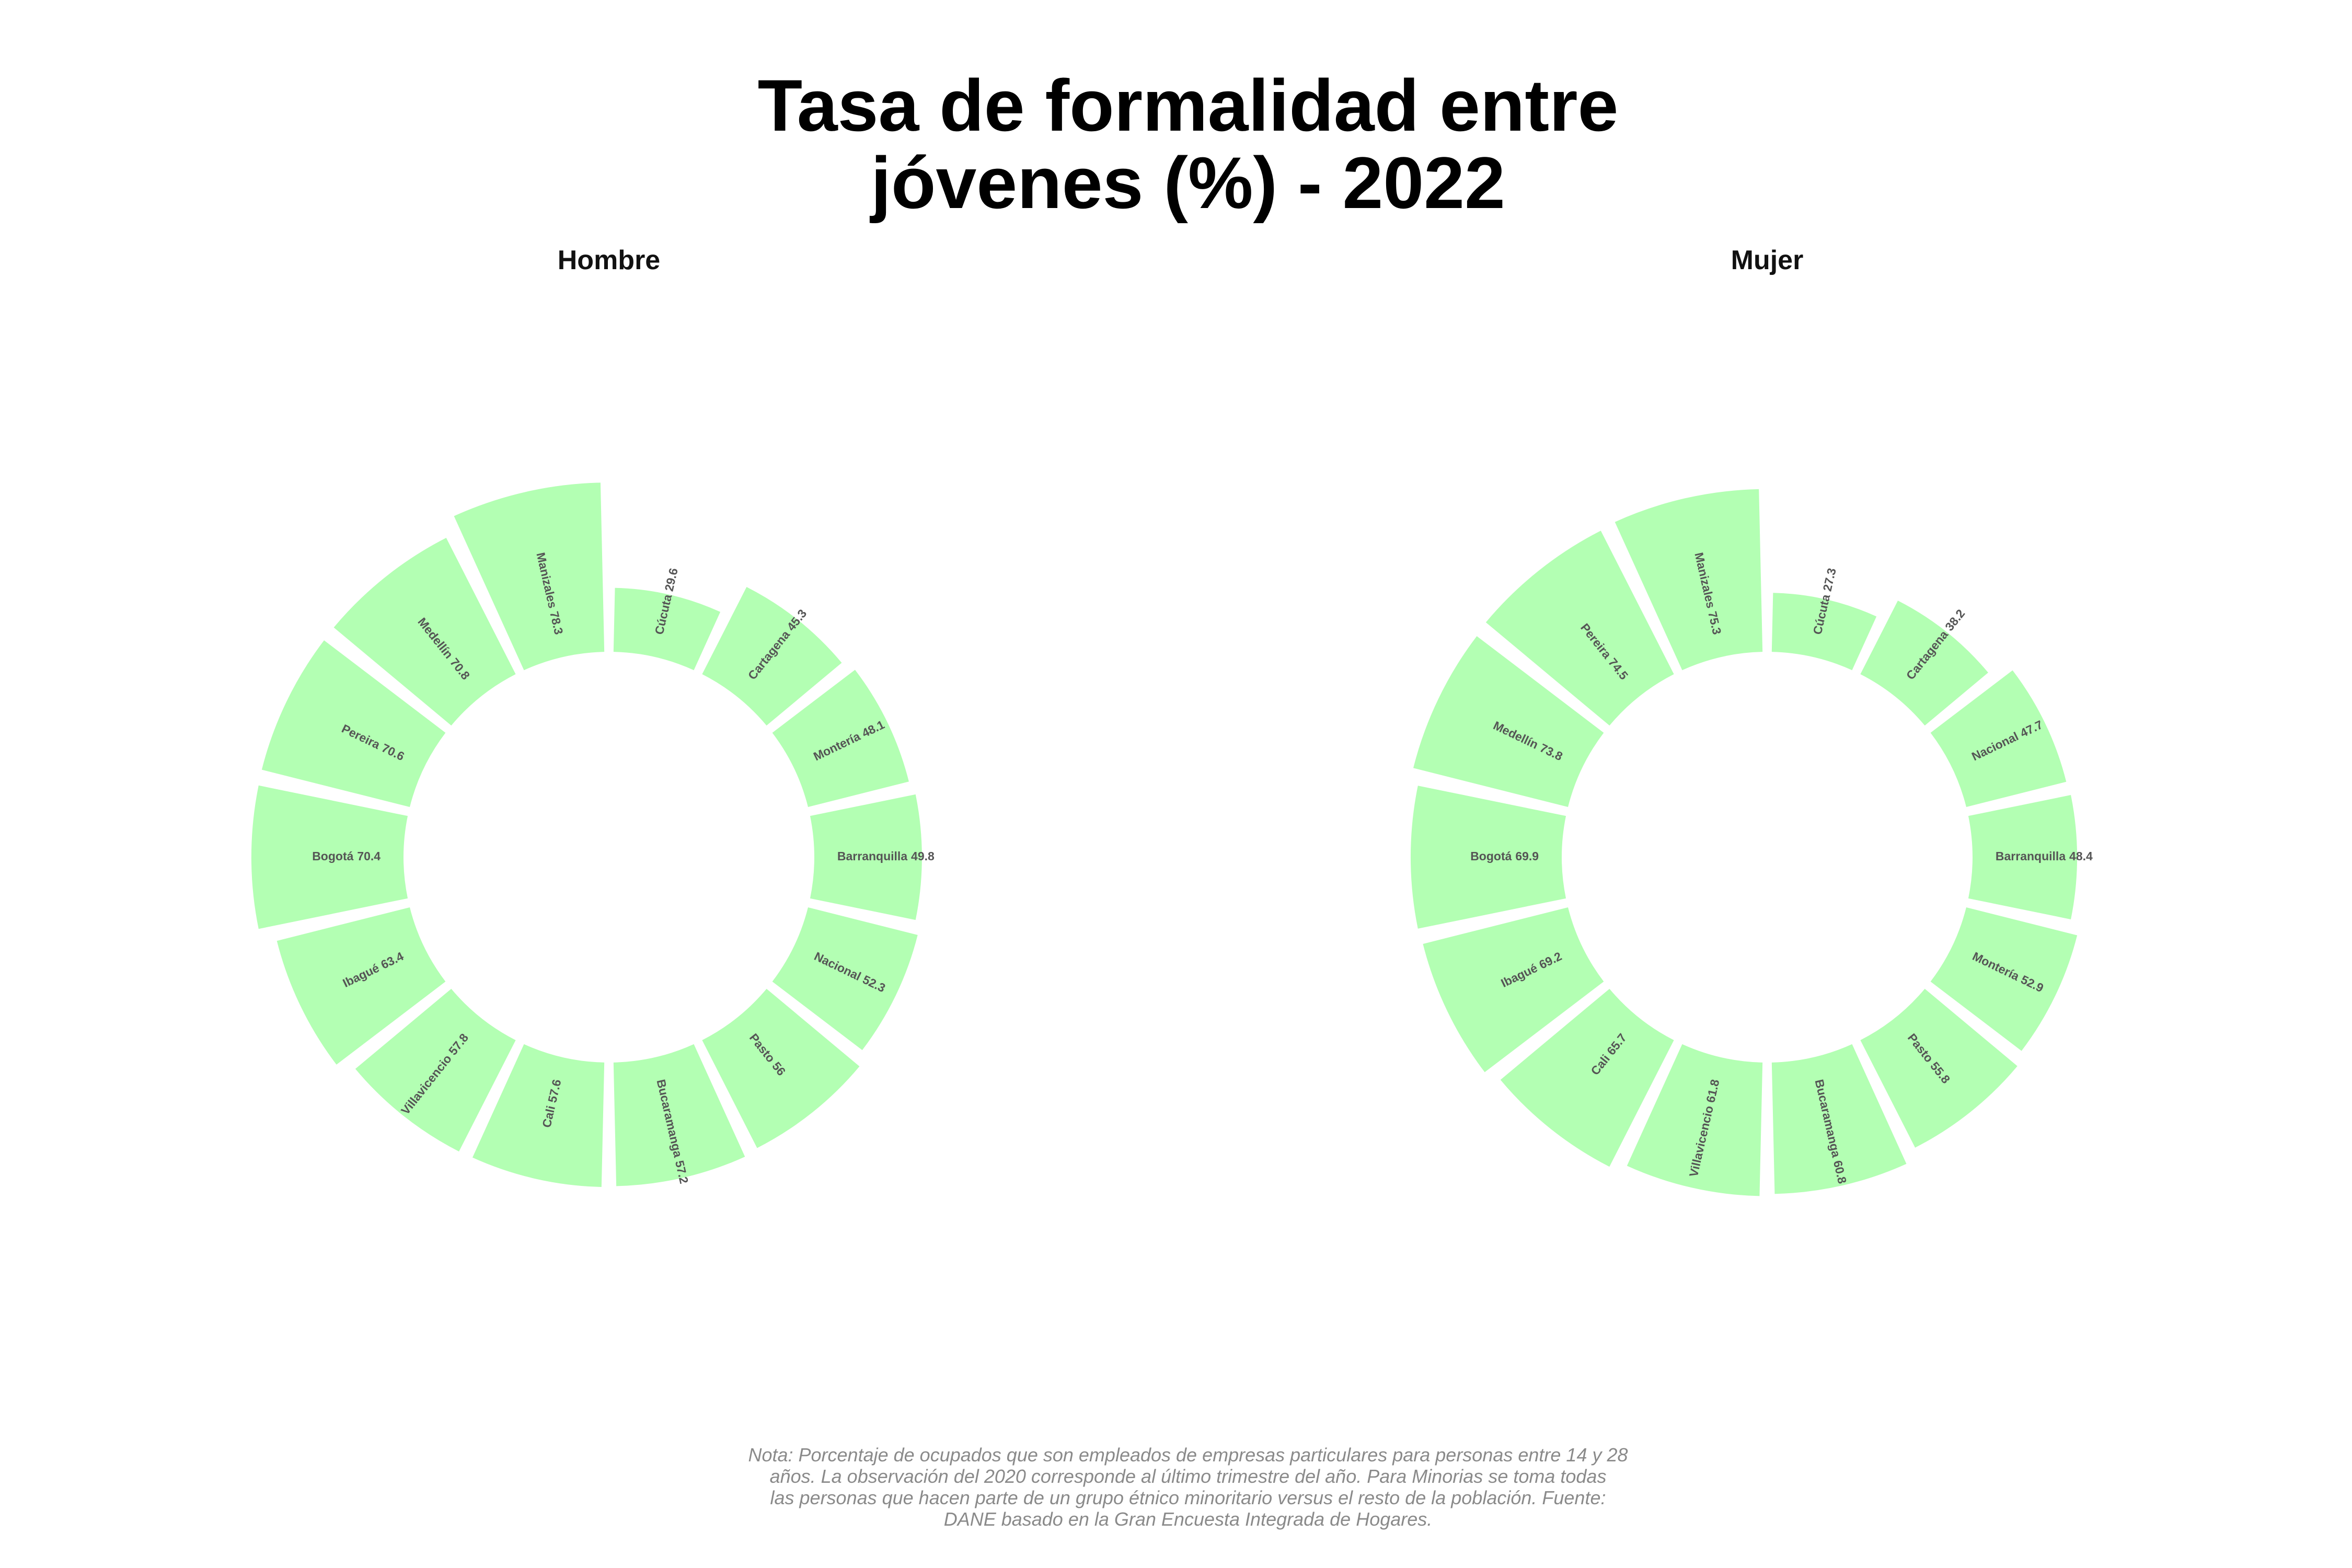 The height and width of the screenshot is (1568, 2352). I want to click on value-label: 69.9, so click(1527, 856).